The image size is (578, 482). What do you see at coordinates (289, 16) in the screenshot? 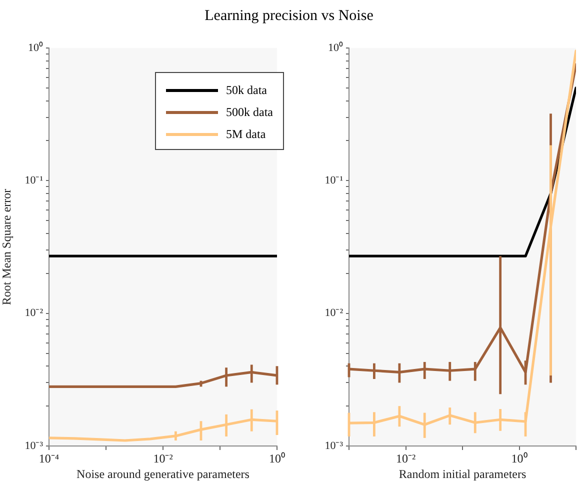
I see `chart-title: Learning precision vs Noise` at bounding box center [289, 16].